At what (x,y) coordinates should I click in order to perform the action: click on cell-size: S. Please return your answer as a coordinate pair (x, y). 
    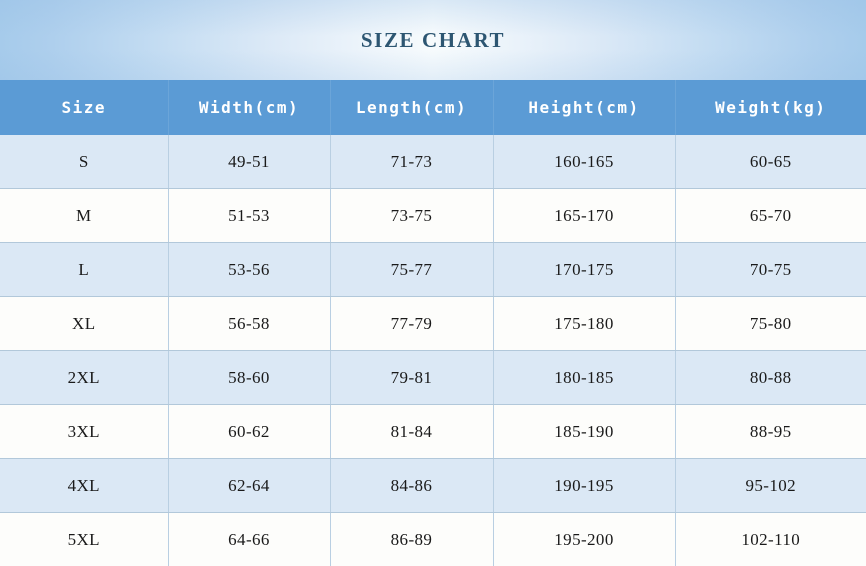
    Looking at the image, I should click on (84, 162).